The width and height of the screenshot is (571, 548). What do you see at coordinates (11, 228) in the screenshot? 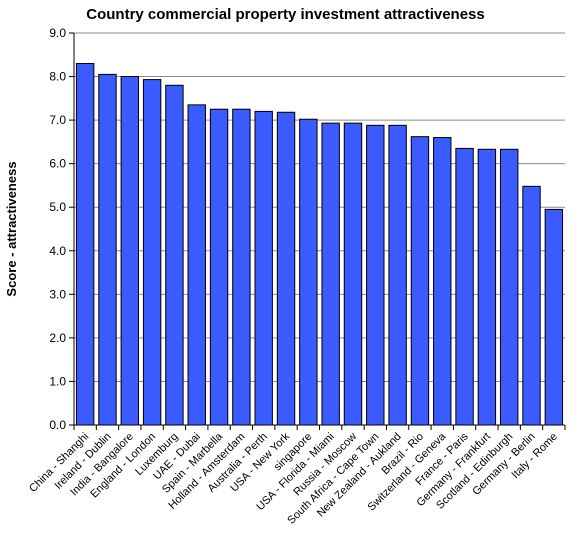
I see `y-axis-label: Score - attractiveness` at bounding box center [11, 228].